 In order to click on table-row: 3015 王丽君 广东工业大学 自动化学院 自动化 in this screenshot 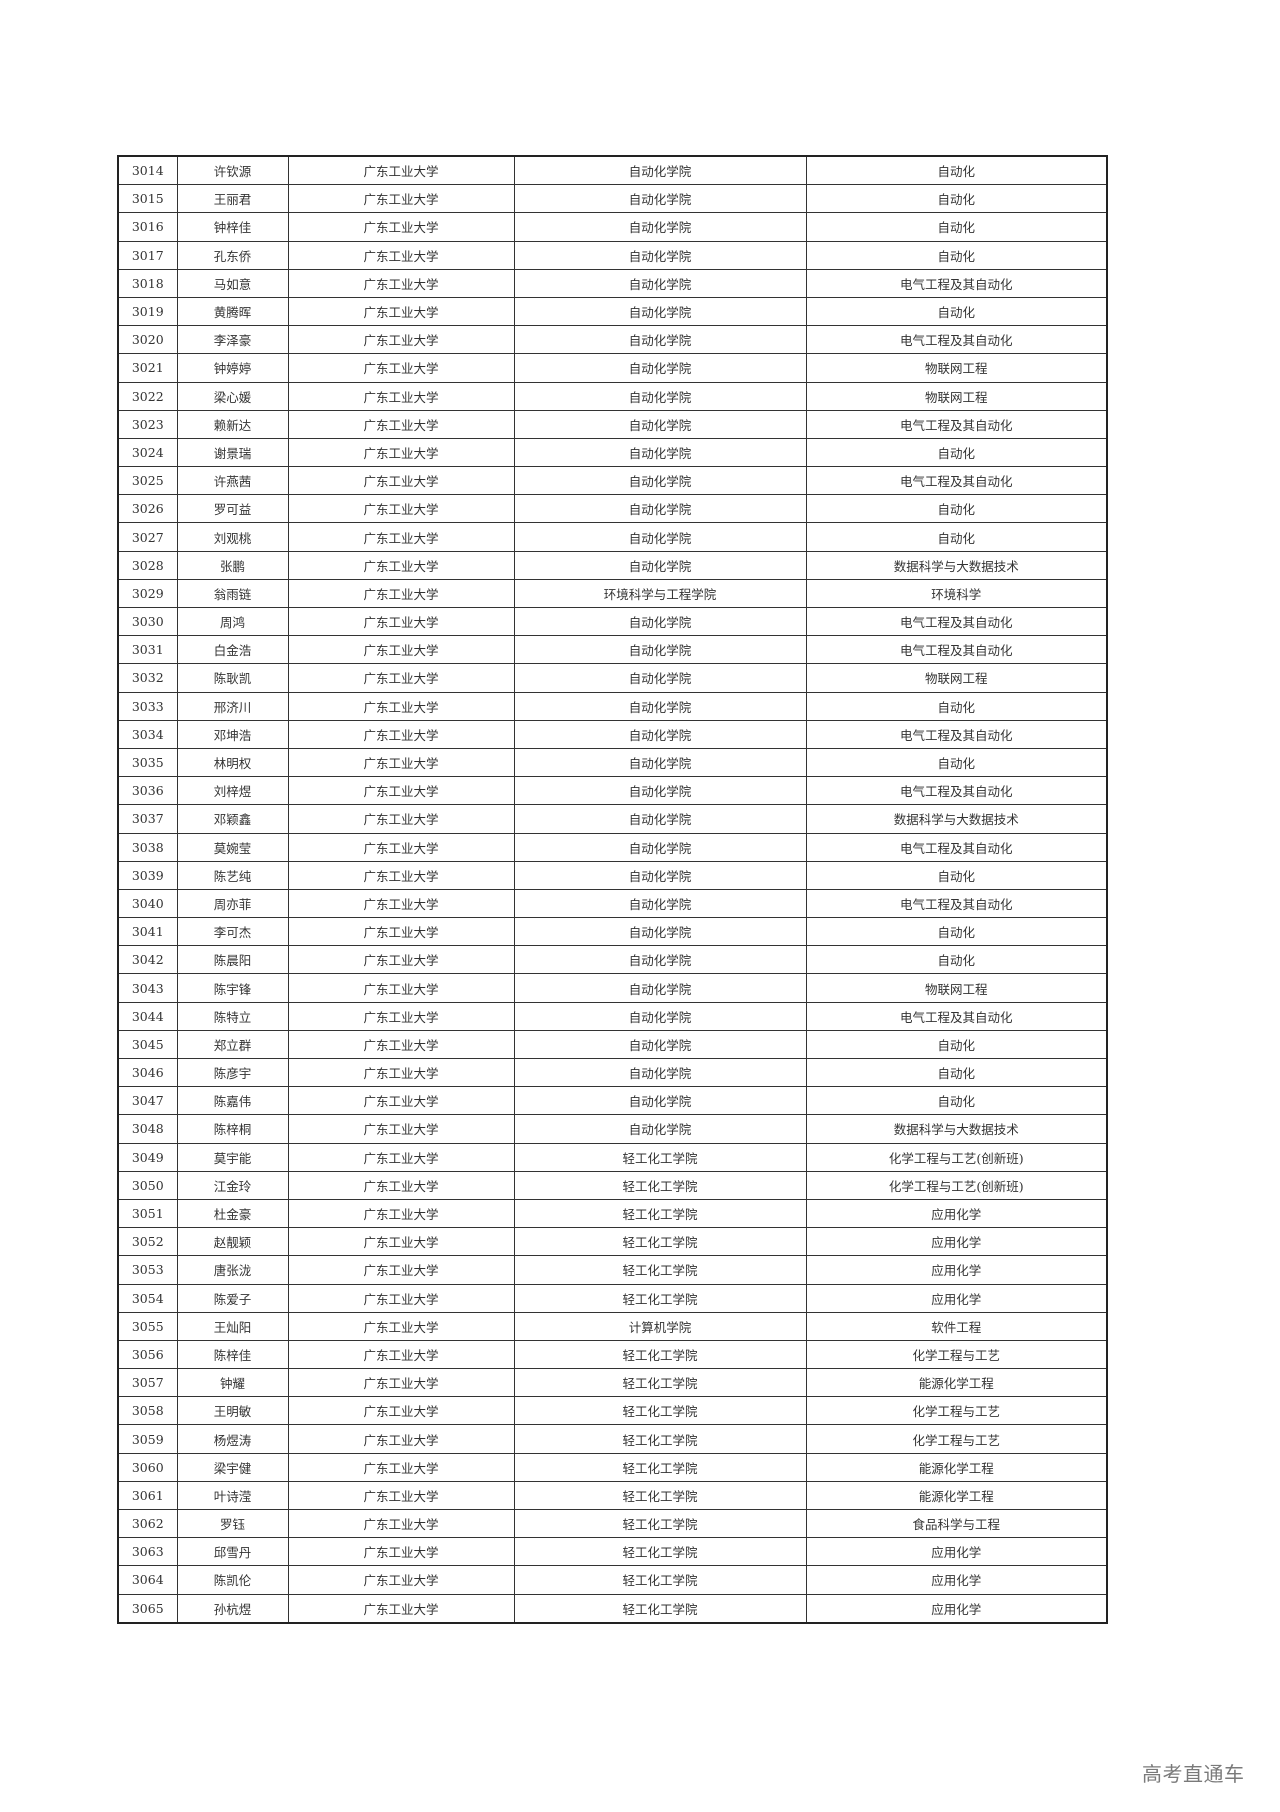, I will do `click(612, 199)`.